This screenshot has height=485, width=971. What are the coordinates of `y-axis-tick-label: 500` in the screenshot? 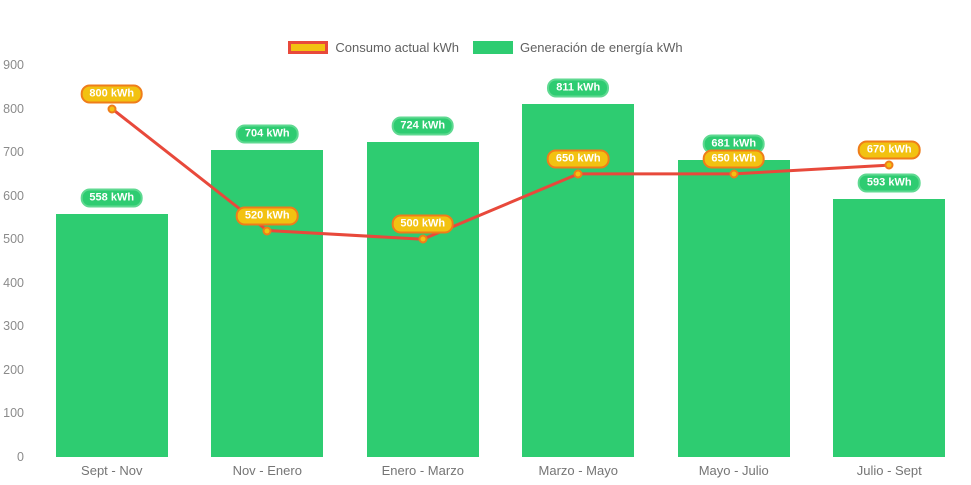 It's located at (13, 239).